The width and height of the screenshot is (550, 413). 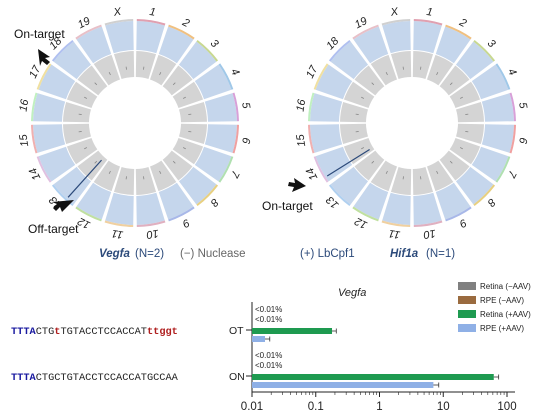 I want to click on caption-n-left: (N=2), so click(x=149, y=254).